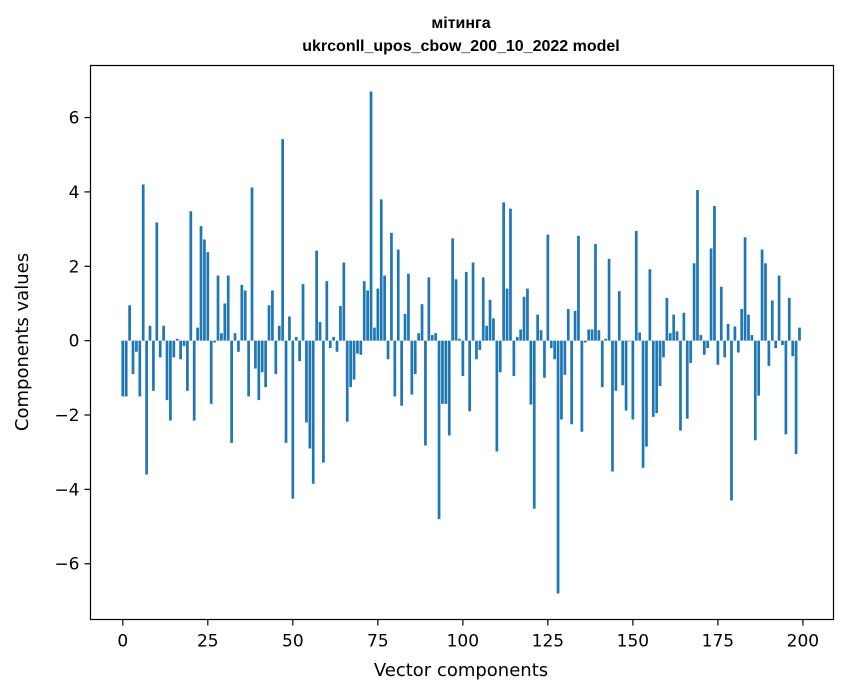  I want to click on y-tick-label: 4, so click(74, 193).